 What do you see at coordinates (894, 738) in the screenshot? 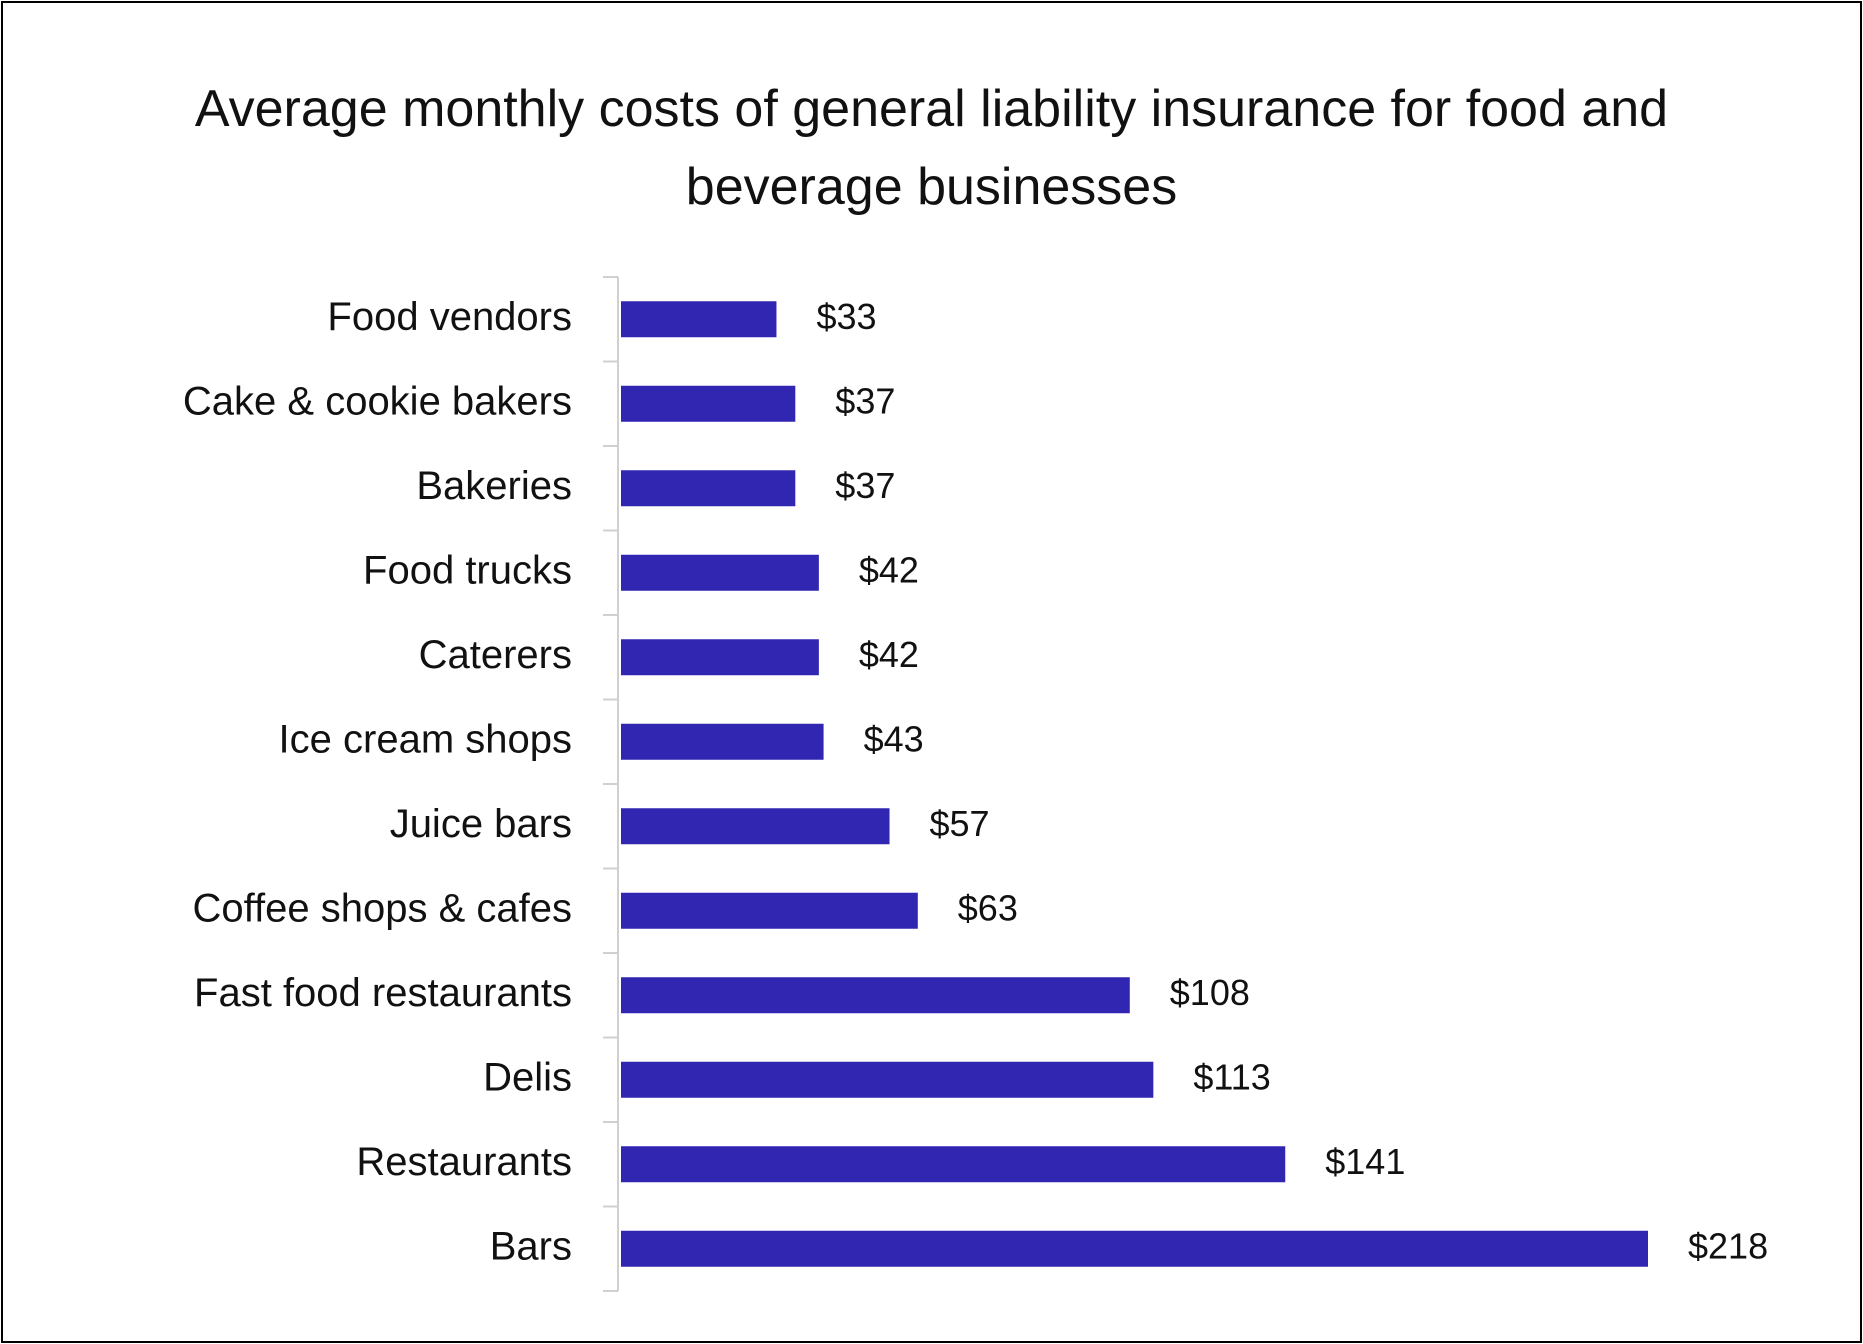
I see `value-label: $43` at bounding box center [894, 738].